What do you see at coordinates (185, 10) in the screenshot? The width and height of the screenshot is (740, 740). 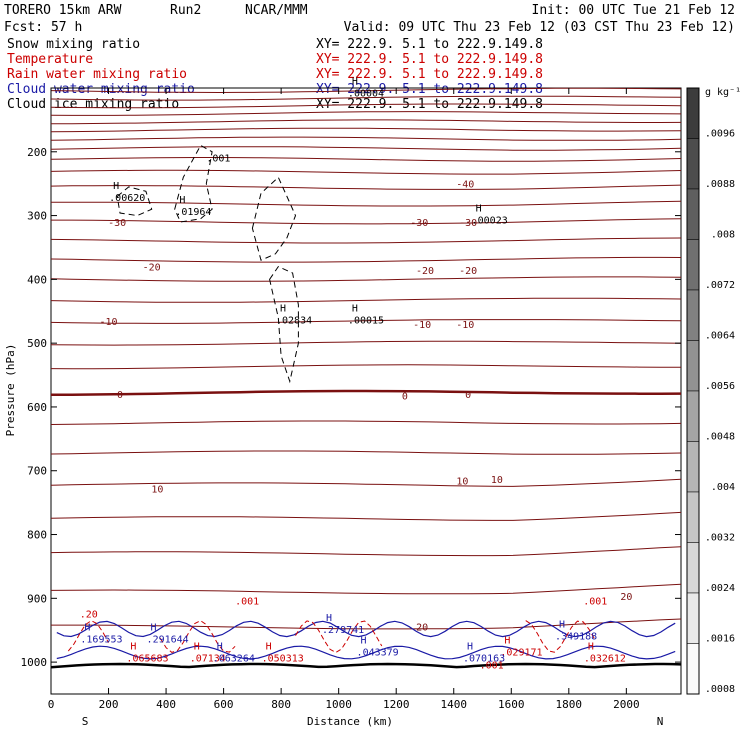 I see `run-label: Run2` at bounding box center [185, 10].